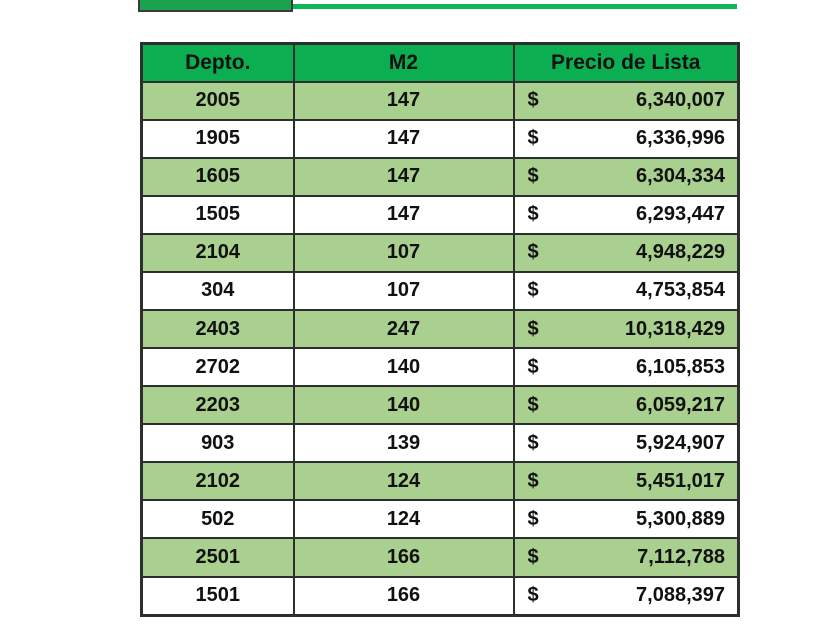 The height and width of the screenshot is (630, 840). What do you see at coordinates (680, 480) in the screenshot?
I see `price-amount: 5,451,017` at bounding box center [680, 480].